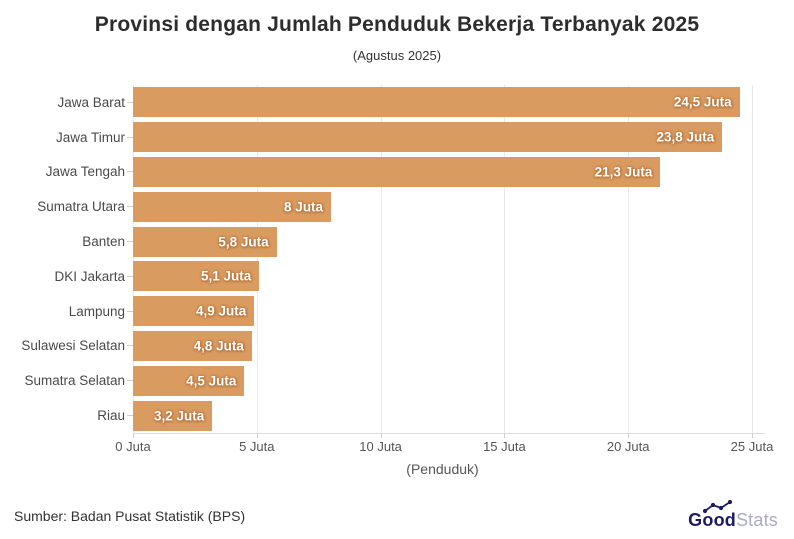  Describe the element at coordinates (89, 276) in the screenshot. I see `category-label: DKI Jakarta` at that location.